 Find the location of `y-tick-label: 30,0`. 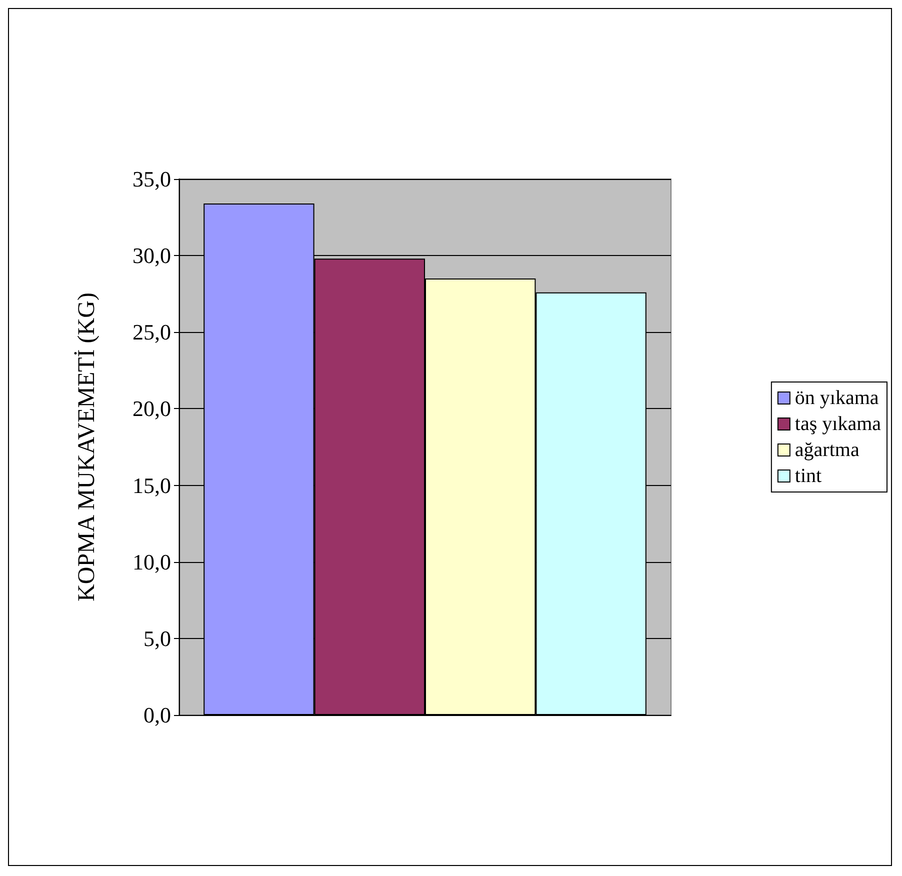

y-tick-label: 30,0 is located at coordinates (151, 255).